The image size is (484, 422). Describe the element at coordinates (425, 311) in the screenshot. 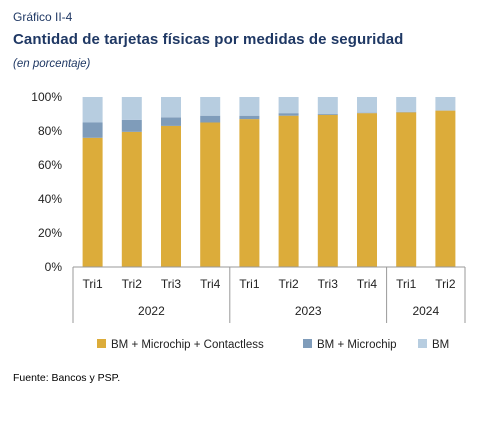

I see `group-label: 2024` at that location.